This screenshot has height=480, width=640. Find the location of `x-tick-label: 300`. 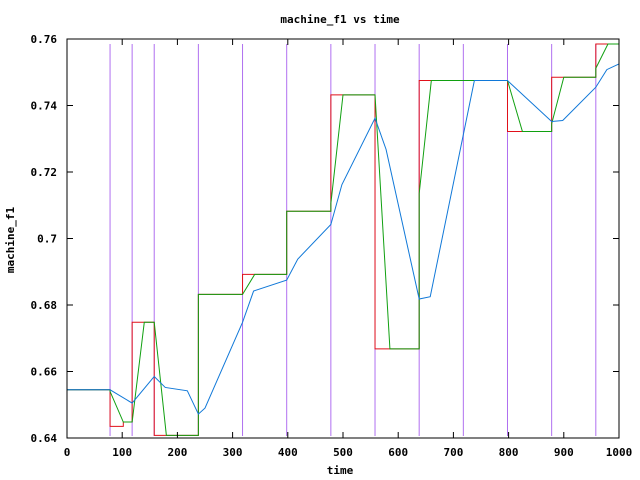

x-tick-label: 300 is located at coordinates (233, 452).